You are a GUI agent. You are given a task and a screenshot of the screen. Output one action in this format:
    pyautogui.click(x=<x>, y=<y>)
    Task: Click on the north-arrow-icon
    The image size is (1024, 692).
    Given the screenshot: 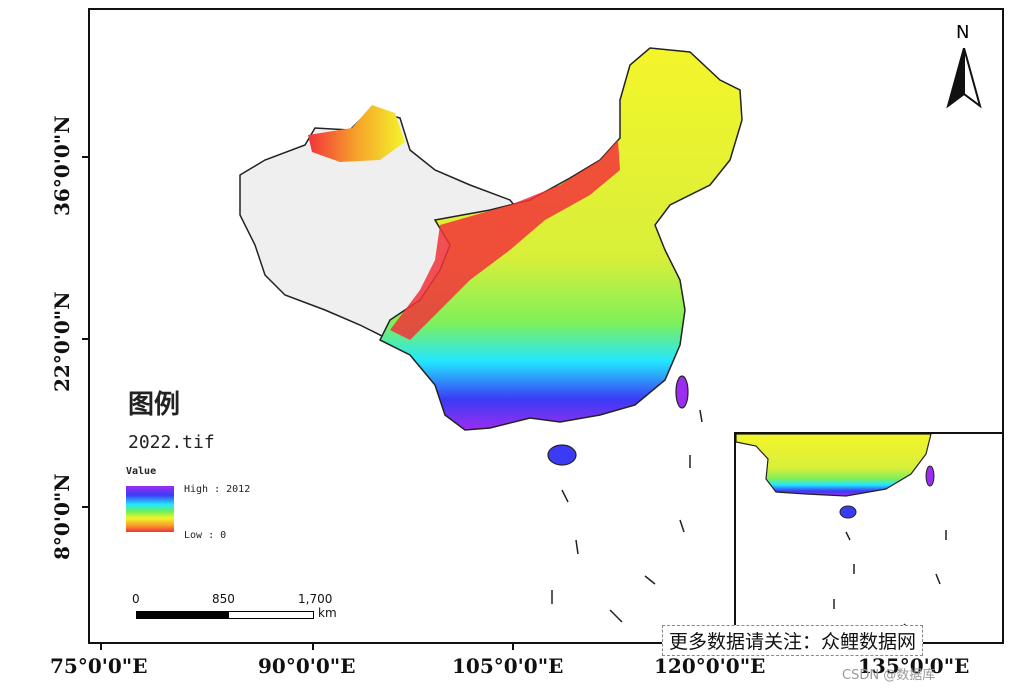 What is the action you would take?
    pyautogui.click(x=964, y=78)
    